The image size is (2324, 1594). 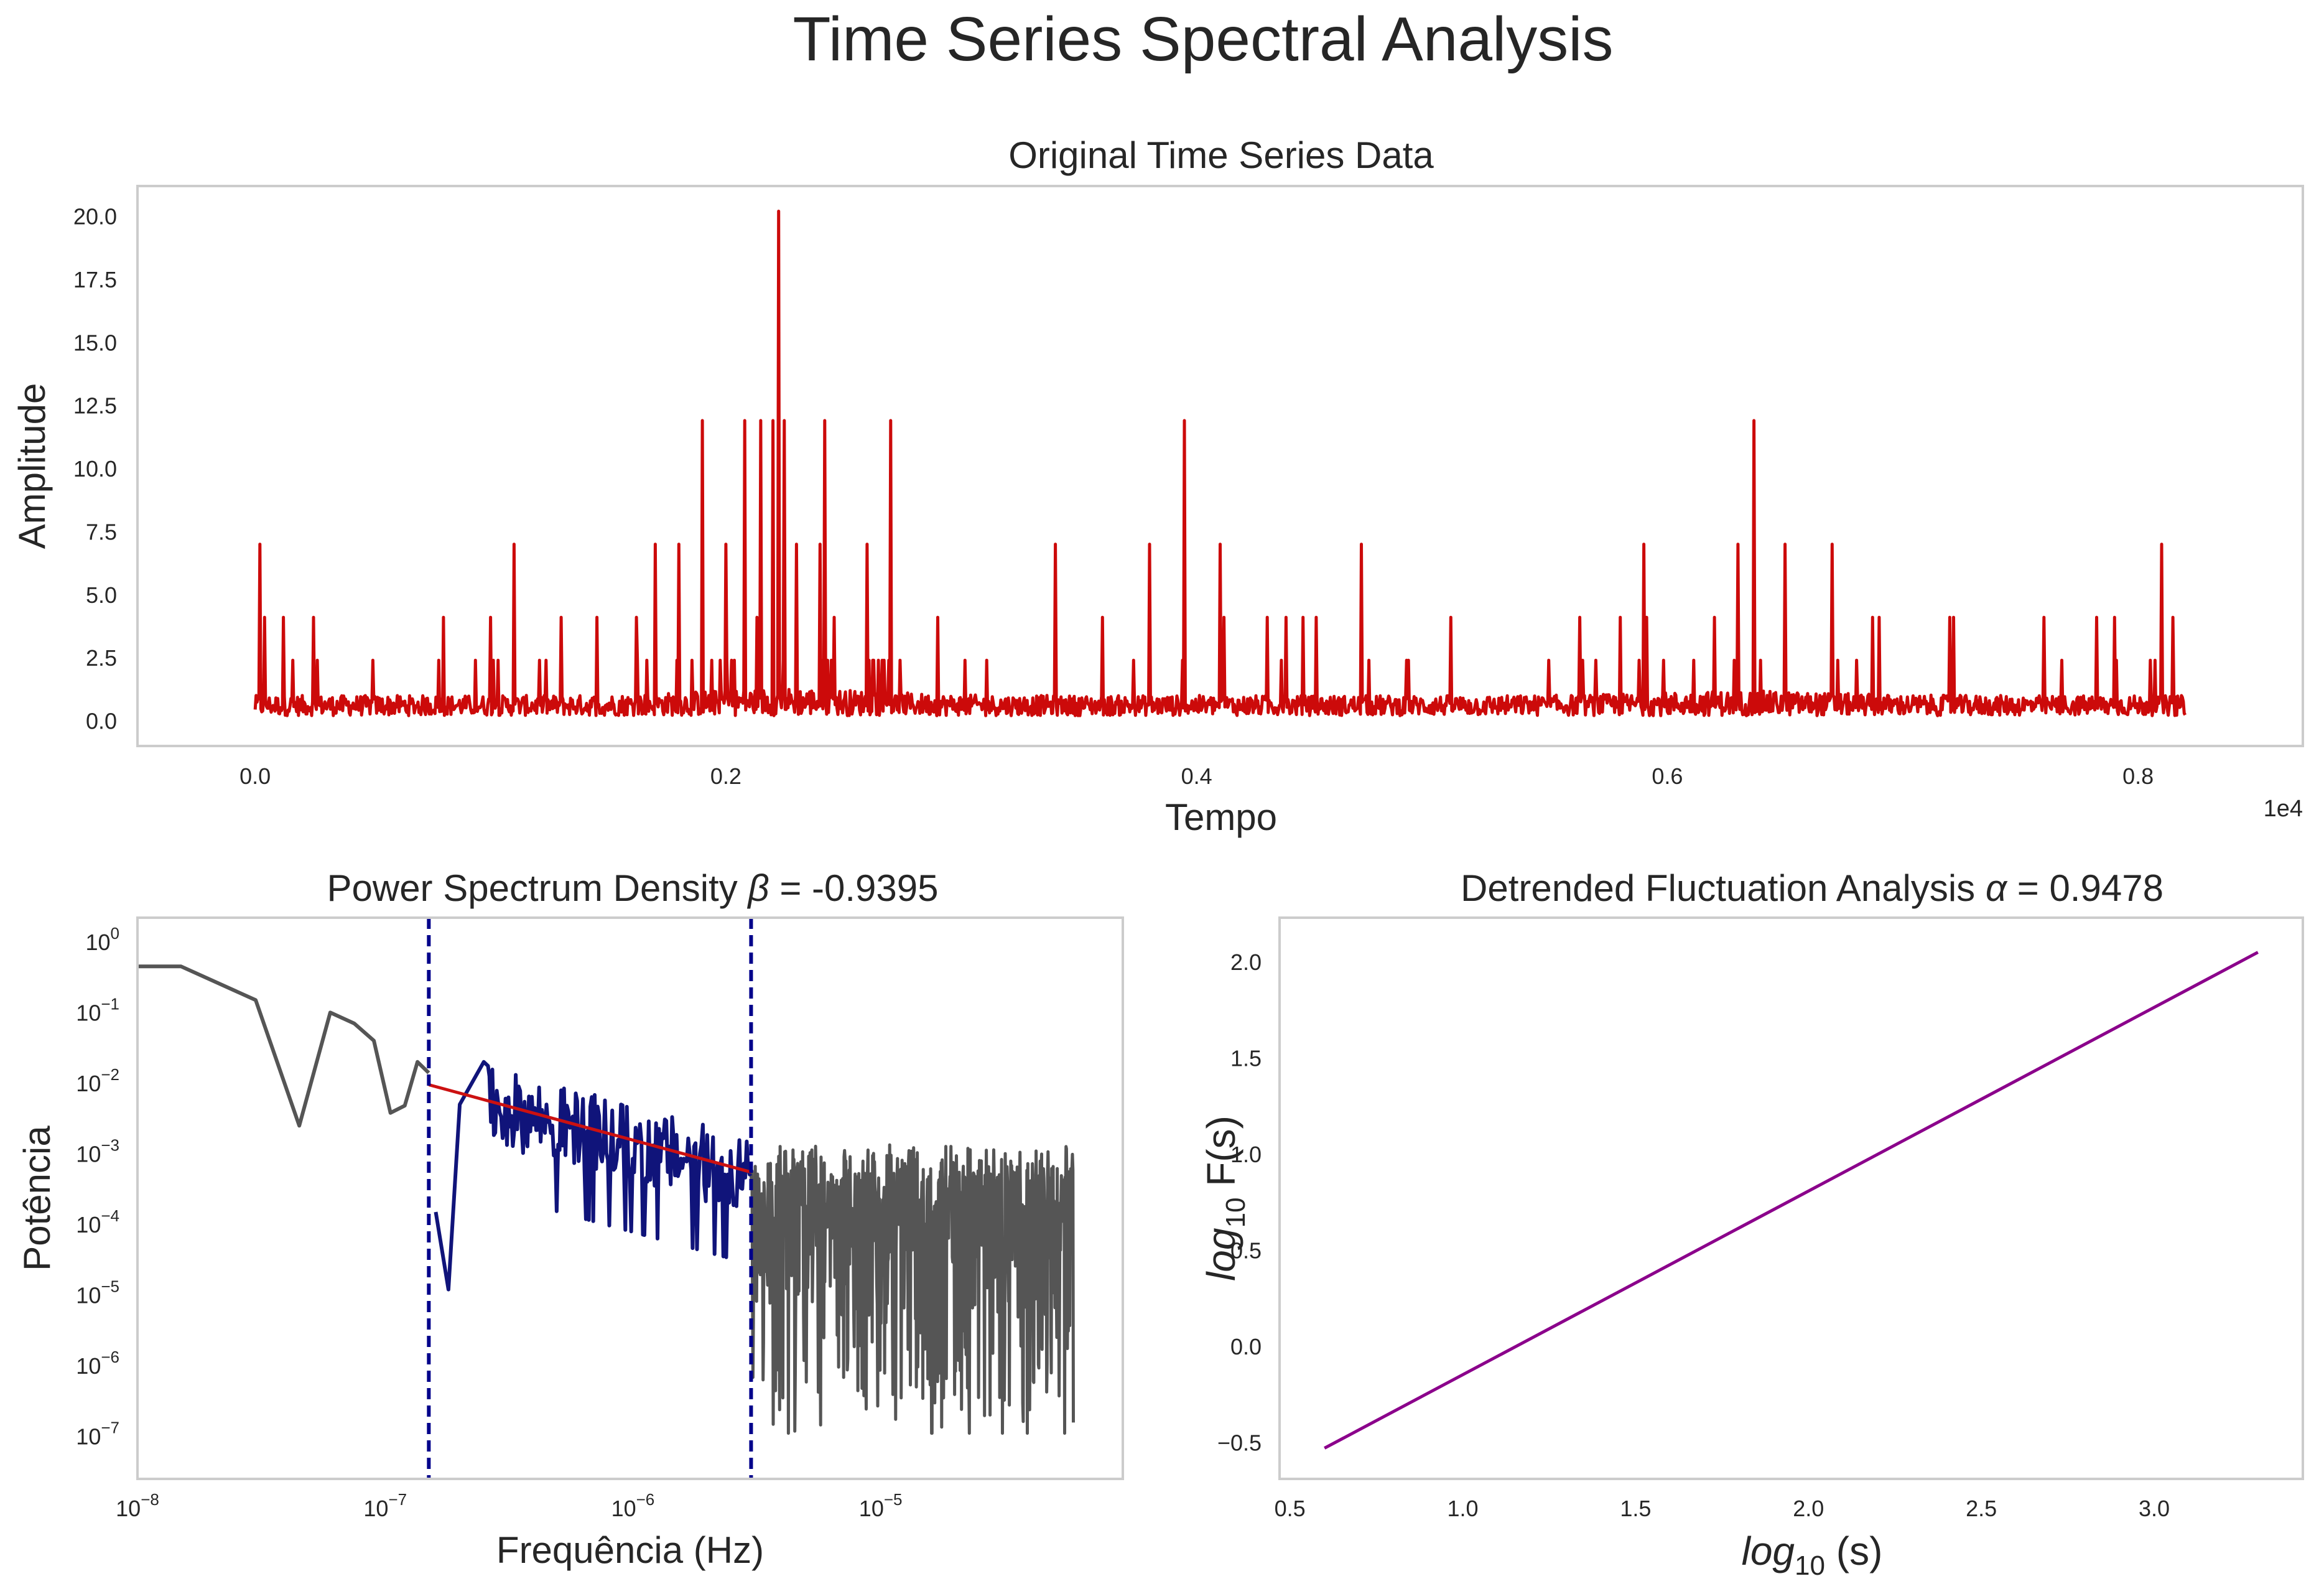 What do you see at coordinates (645, 1500) in the screenshot?
I see `psd-x-tick-exponent: −6` at bounding box center [645, 1500].